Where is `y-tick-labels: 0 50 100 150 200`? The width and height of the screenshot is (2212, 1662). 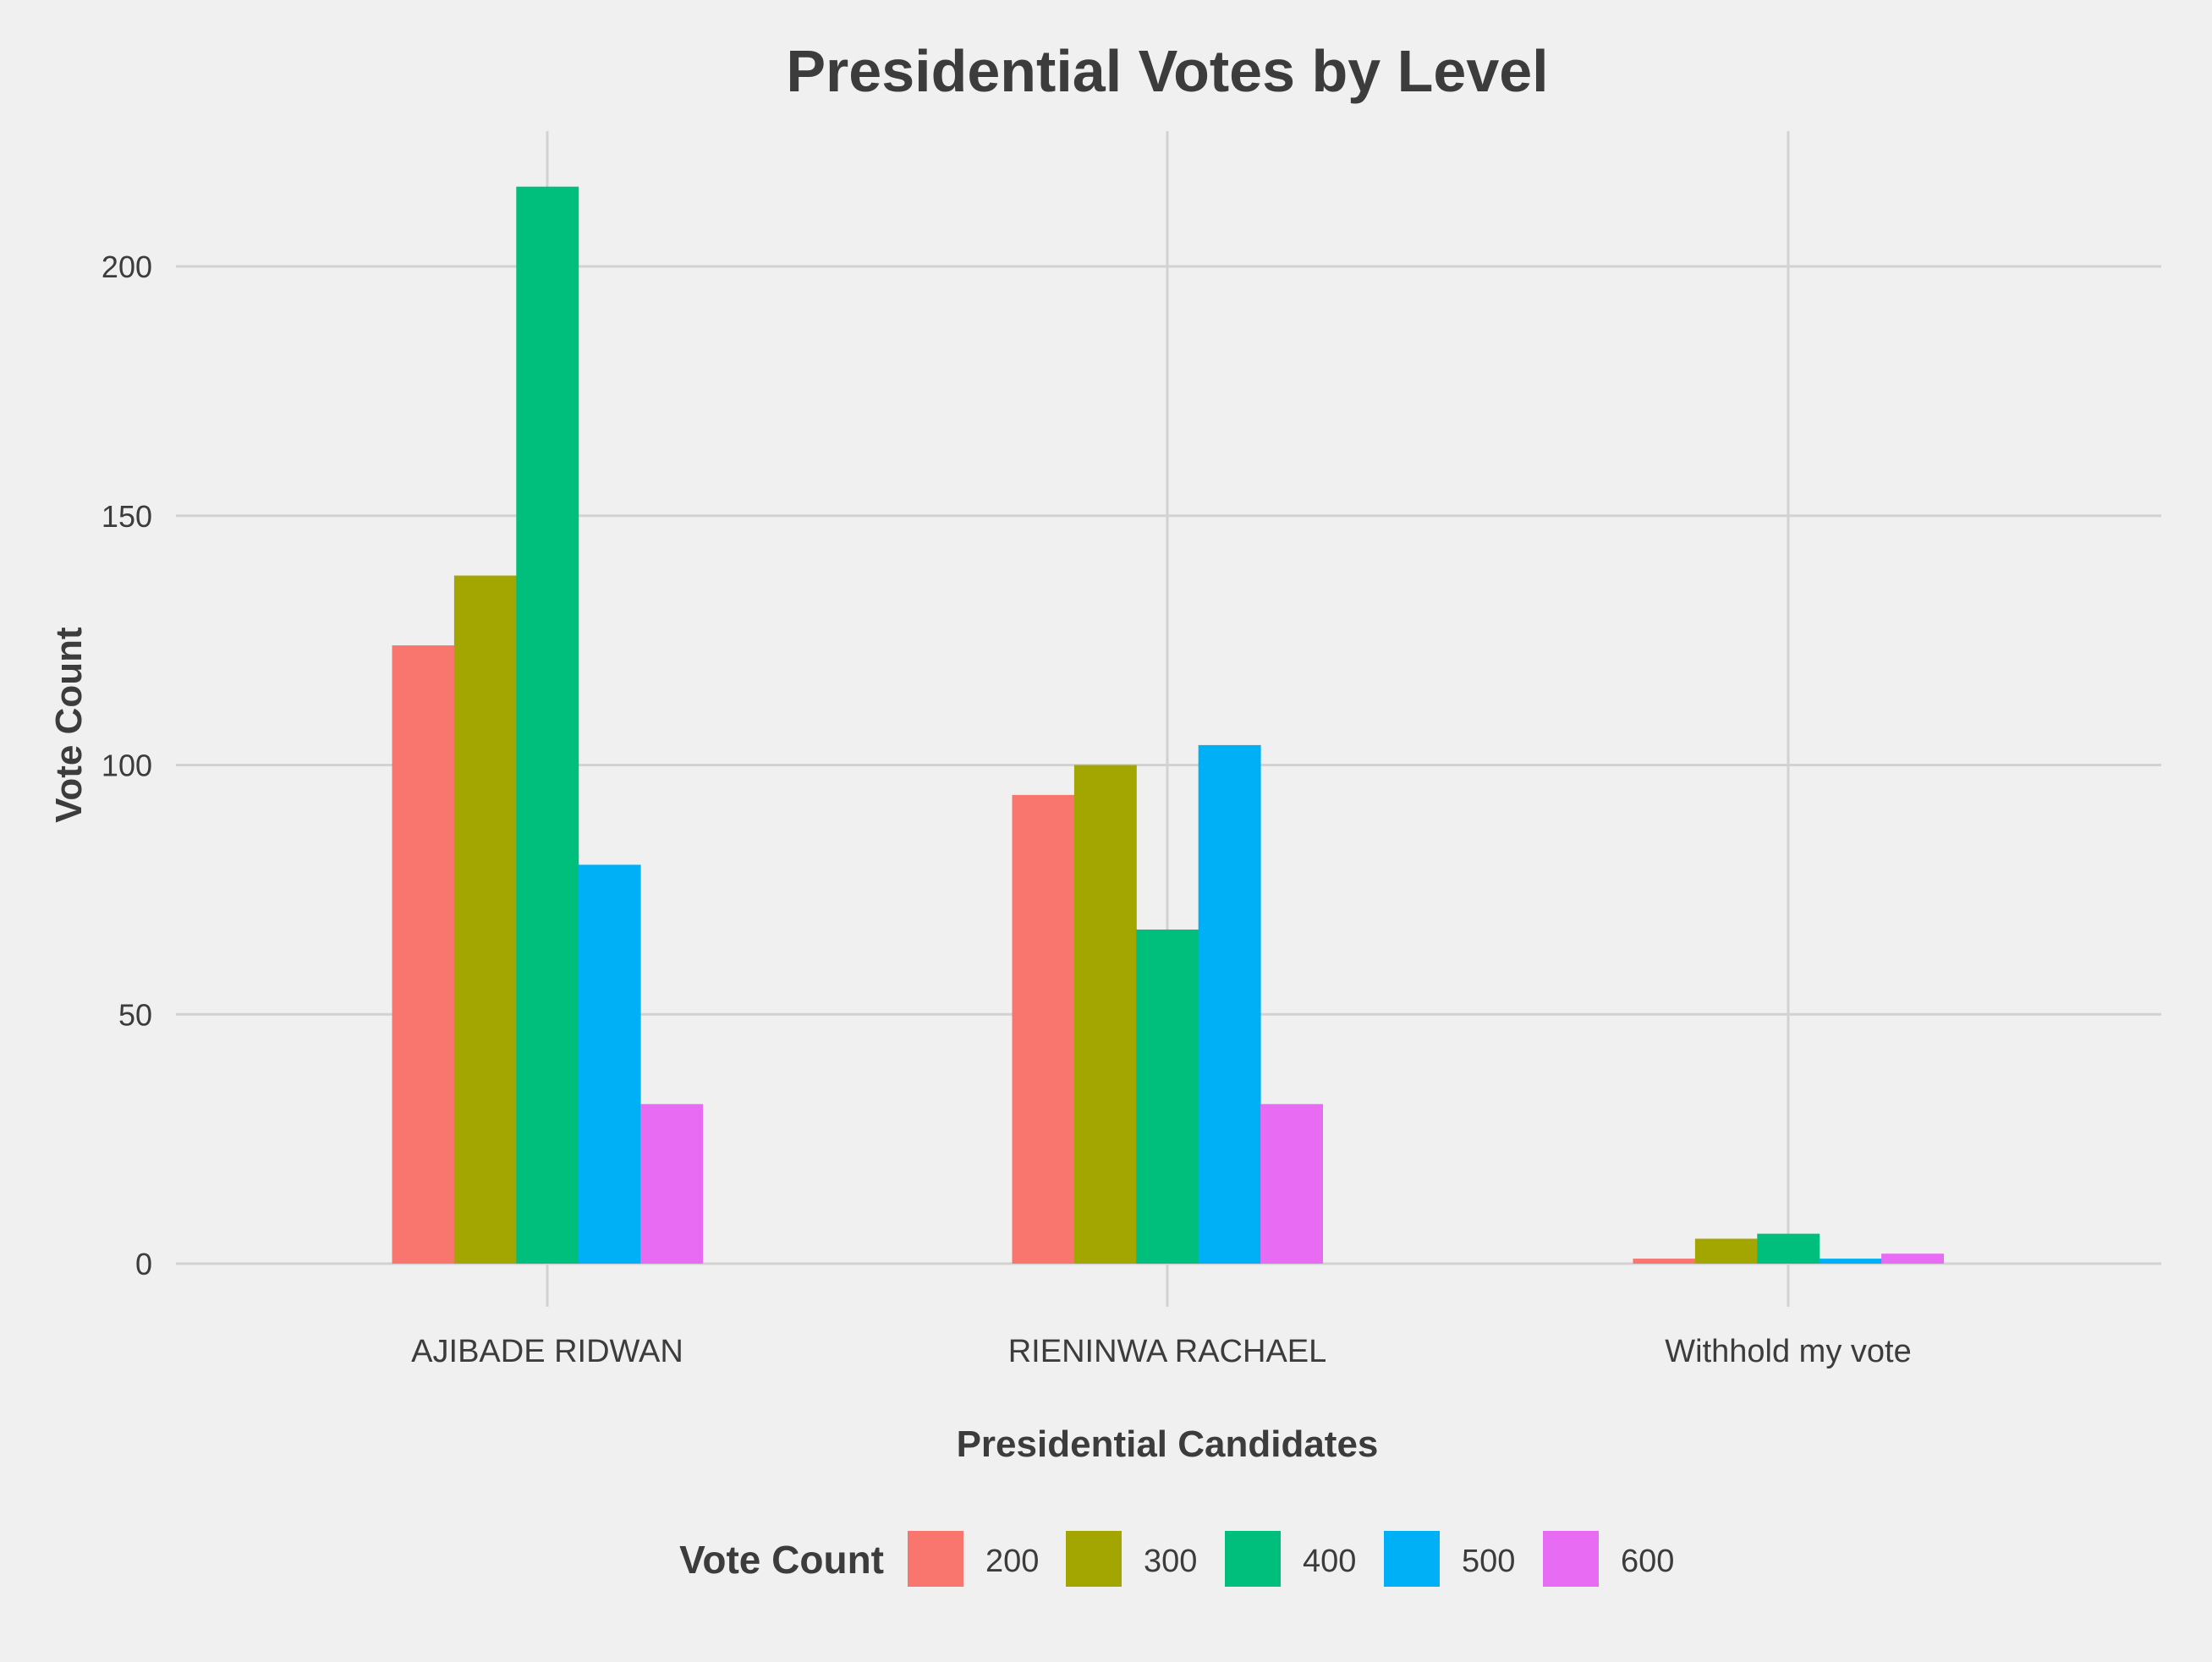 y-tick-labels: 0 50 100 150 200 is located at coordinates (127, 765).